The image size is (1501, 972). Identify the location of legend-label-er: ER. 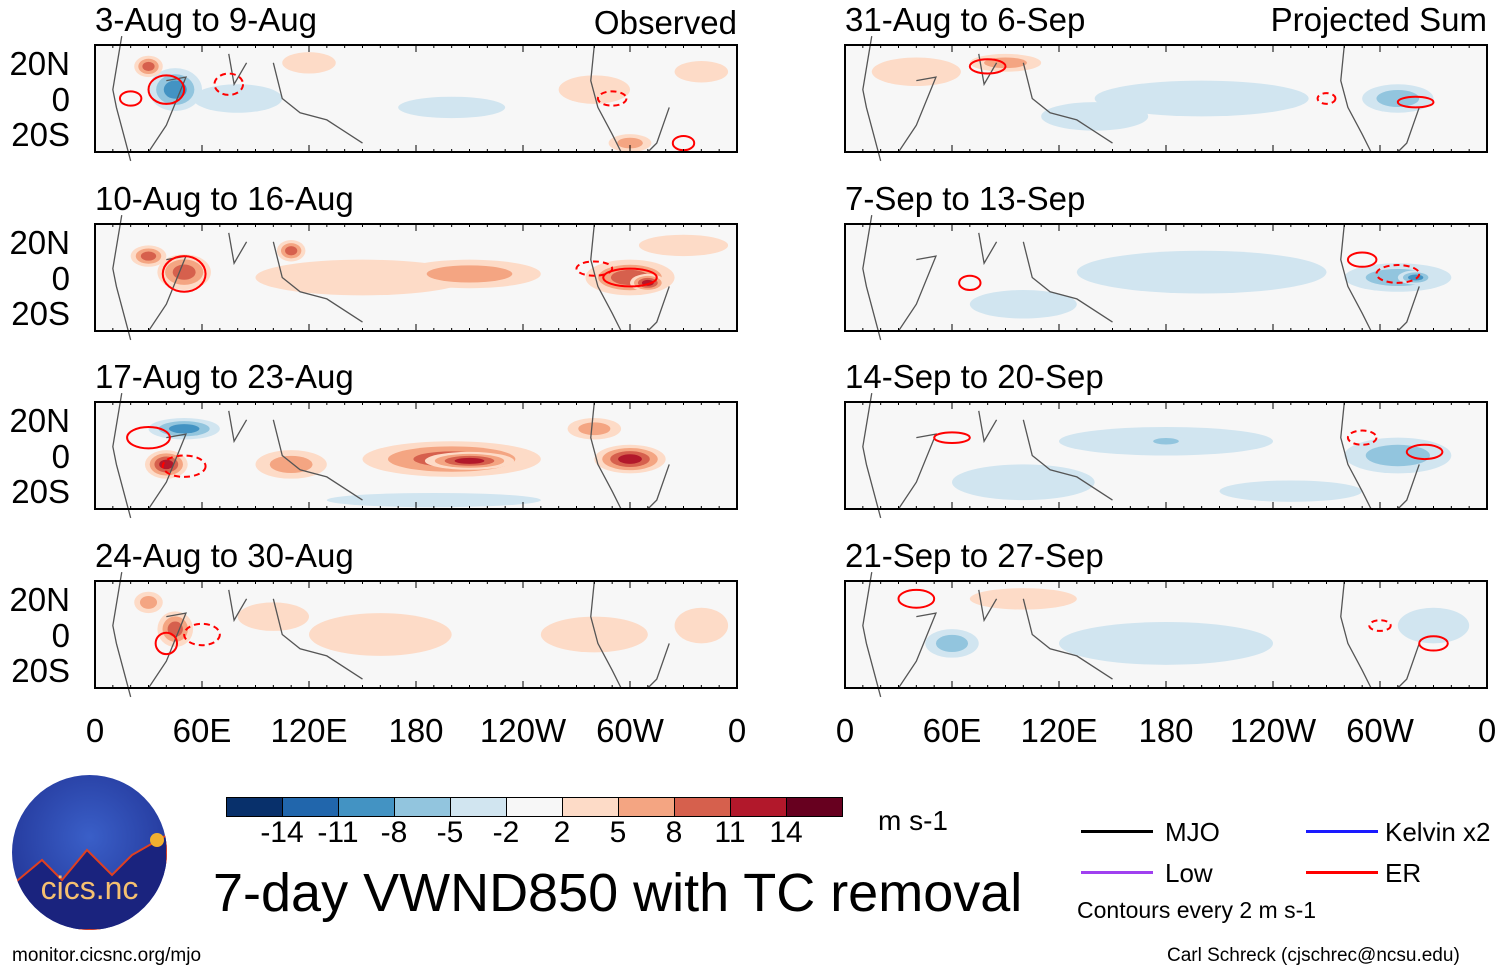
(1403, 873).